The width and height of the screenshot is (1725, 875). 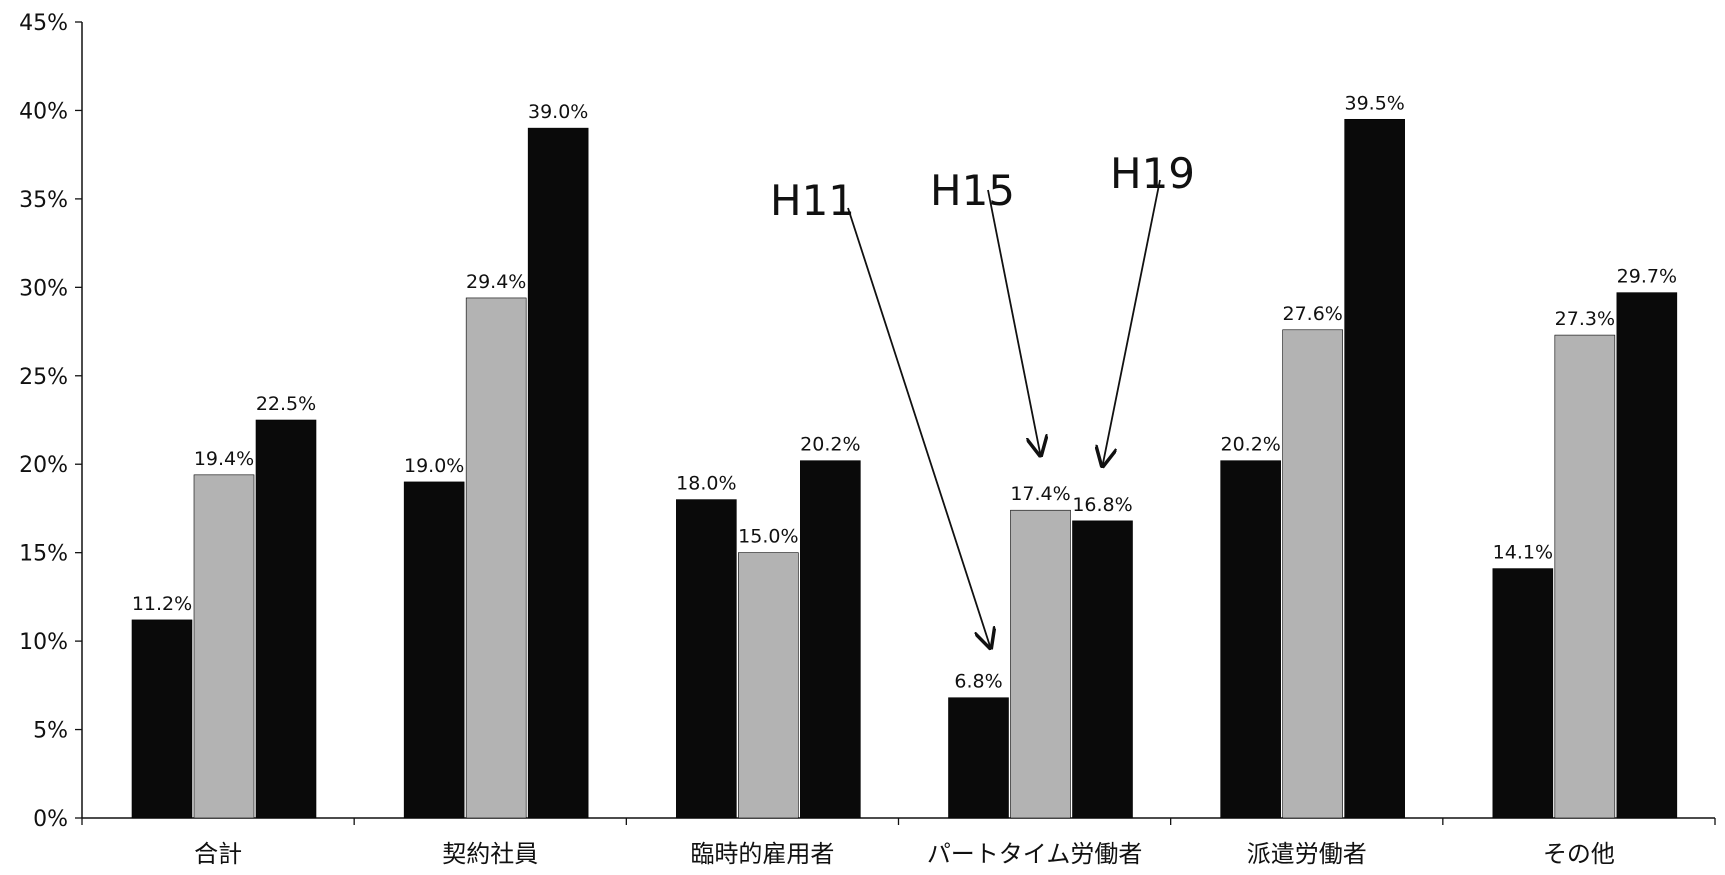 What do you see at coordinates (1579, 854) in the screenshot?
I see `x-tick-label: その他` at bounding box center [1579, 854].